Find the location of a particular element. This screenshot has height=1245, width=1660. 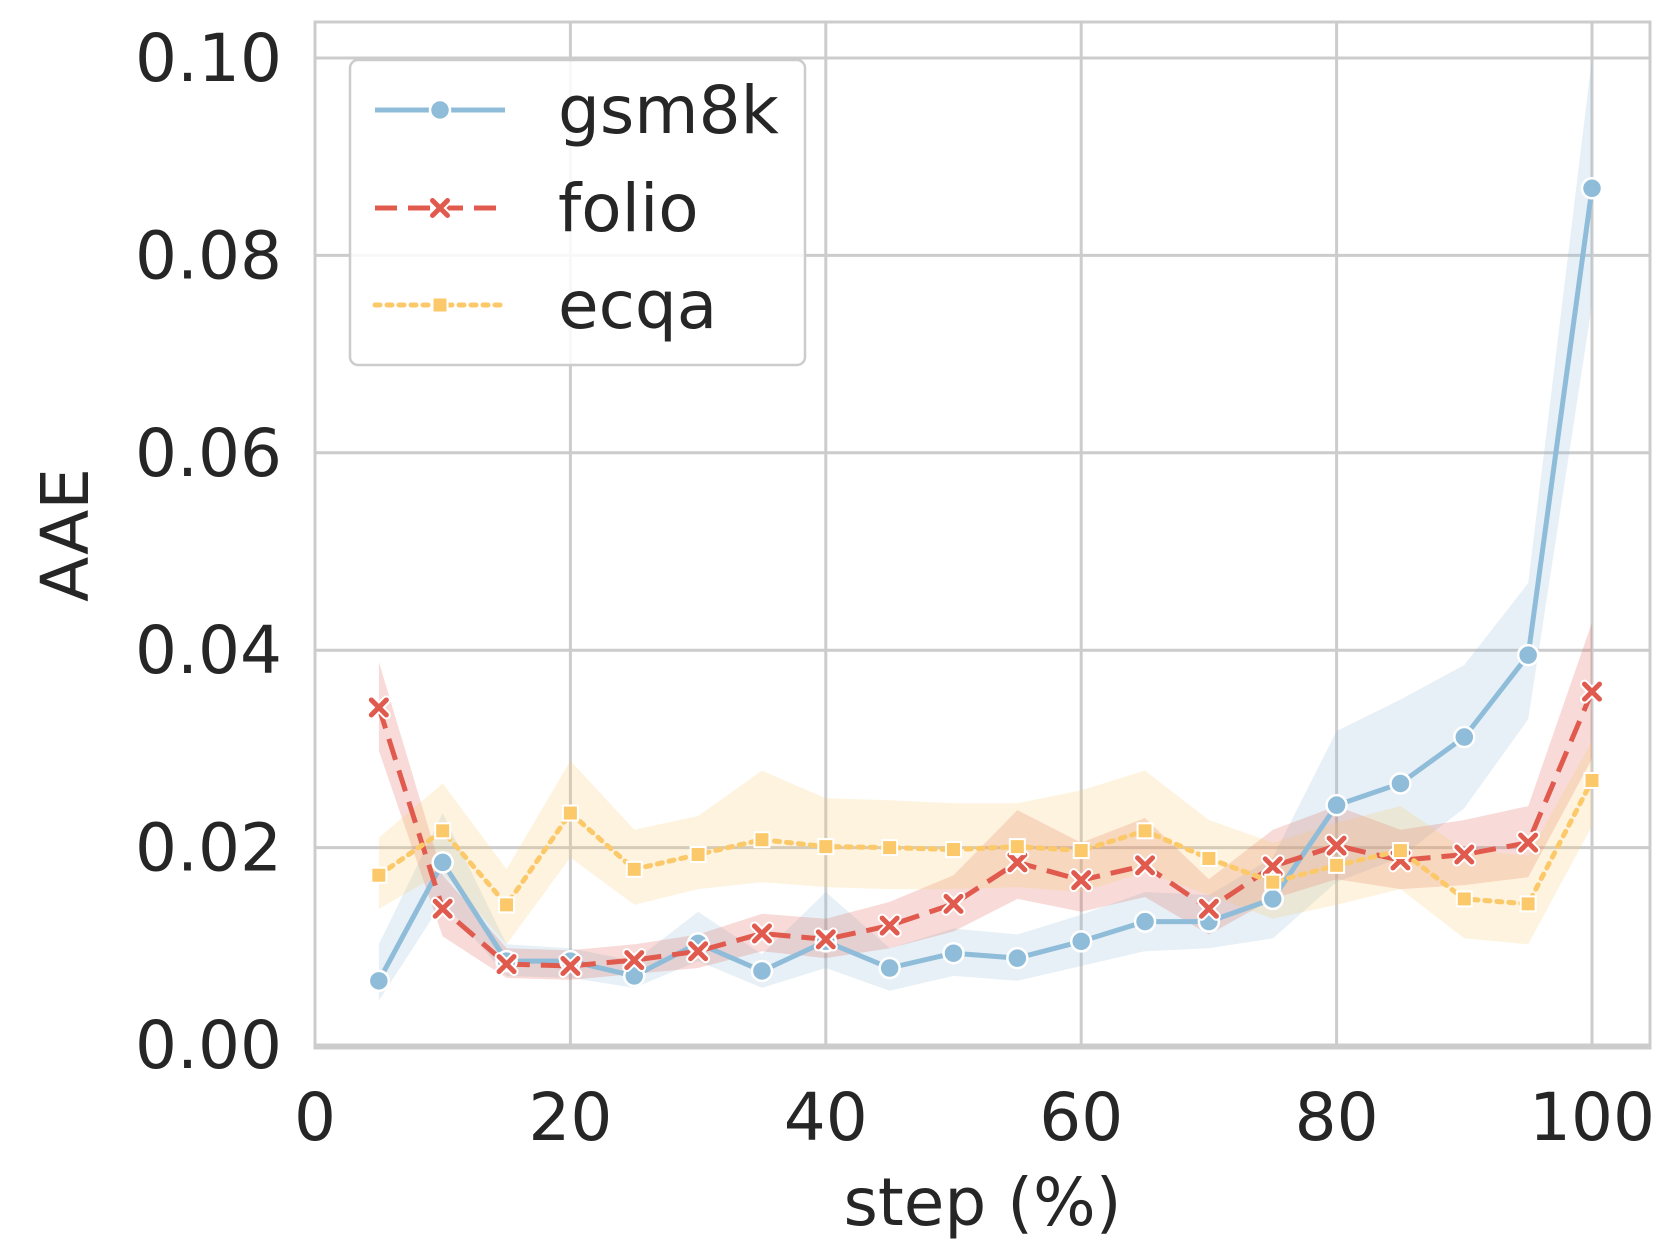

y-axis-ticks: 0.00 0.02 0.04 0.06 0.08 0.10 is located at coordinates (208, 552).